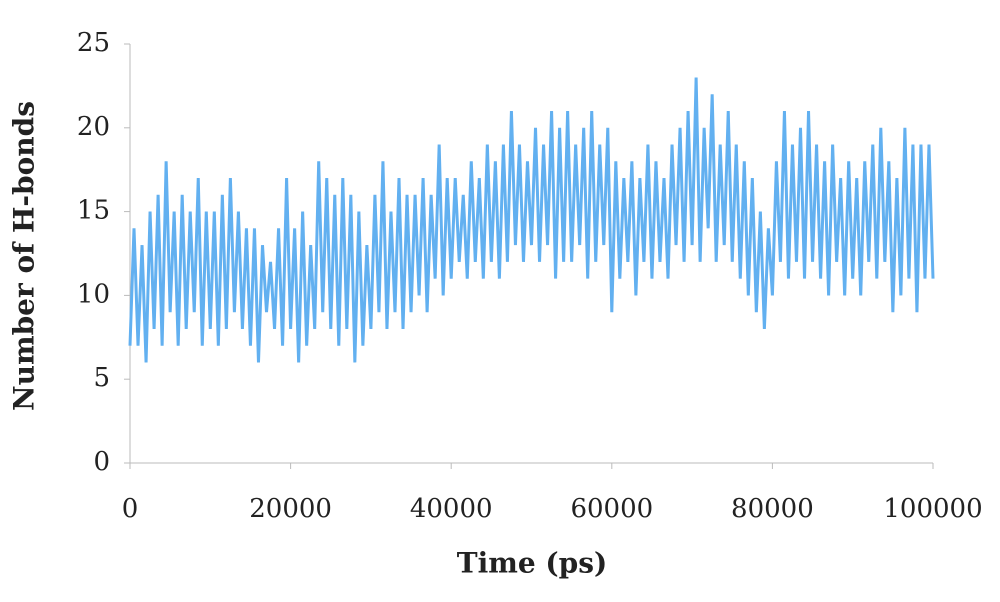 This screenshot has height=602, width=1000. I want to click on y-tick-label: 25, so click(93, 43).